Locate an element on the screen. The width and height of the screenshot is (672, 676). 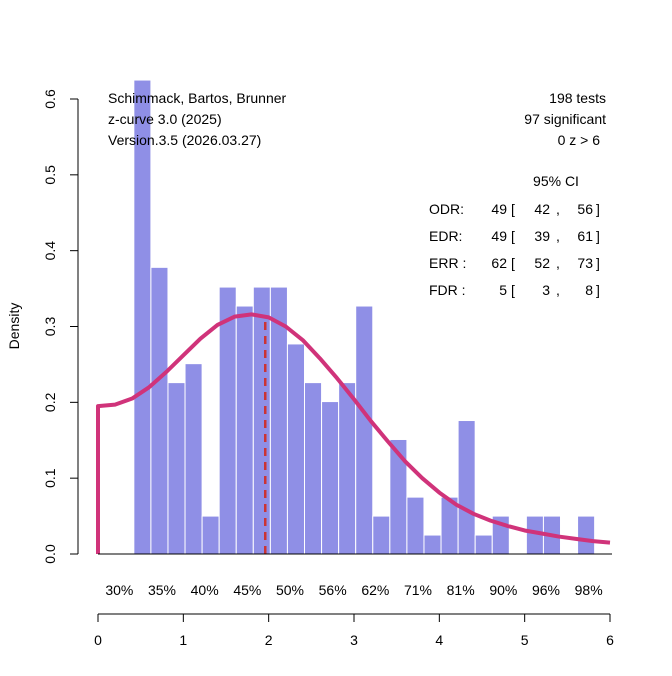
power-label: 98% is located at coordinates (589, 590).